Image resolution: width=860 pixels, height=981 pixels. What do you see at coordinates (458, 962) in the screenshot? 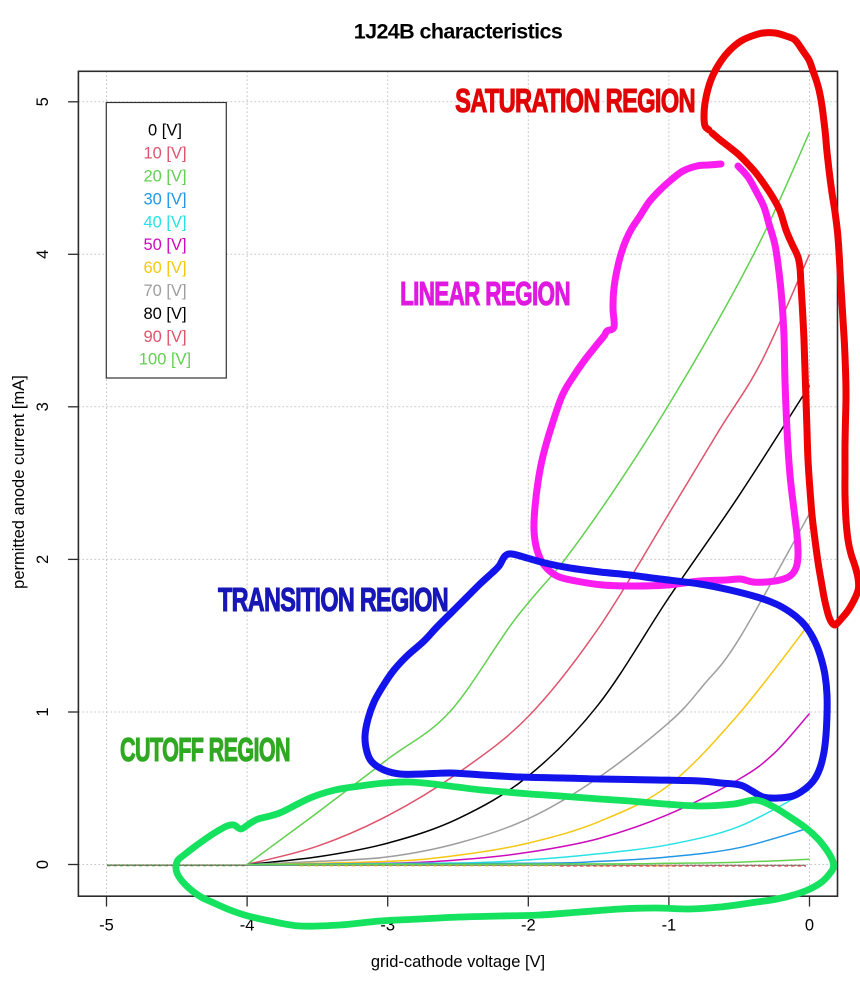
I see `svg-text: grid-cathode voltage [V]` at bounding box center [458, 962].